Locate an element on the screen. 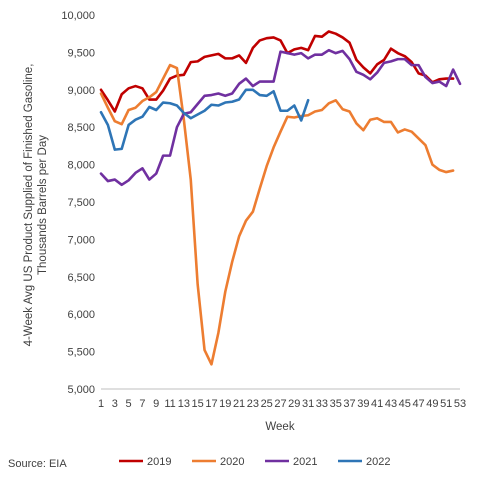  x-tick-label: 1 is located at coordinates (101, 404).